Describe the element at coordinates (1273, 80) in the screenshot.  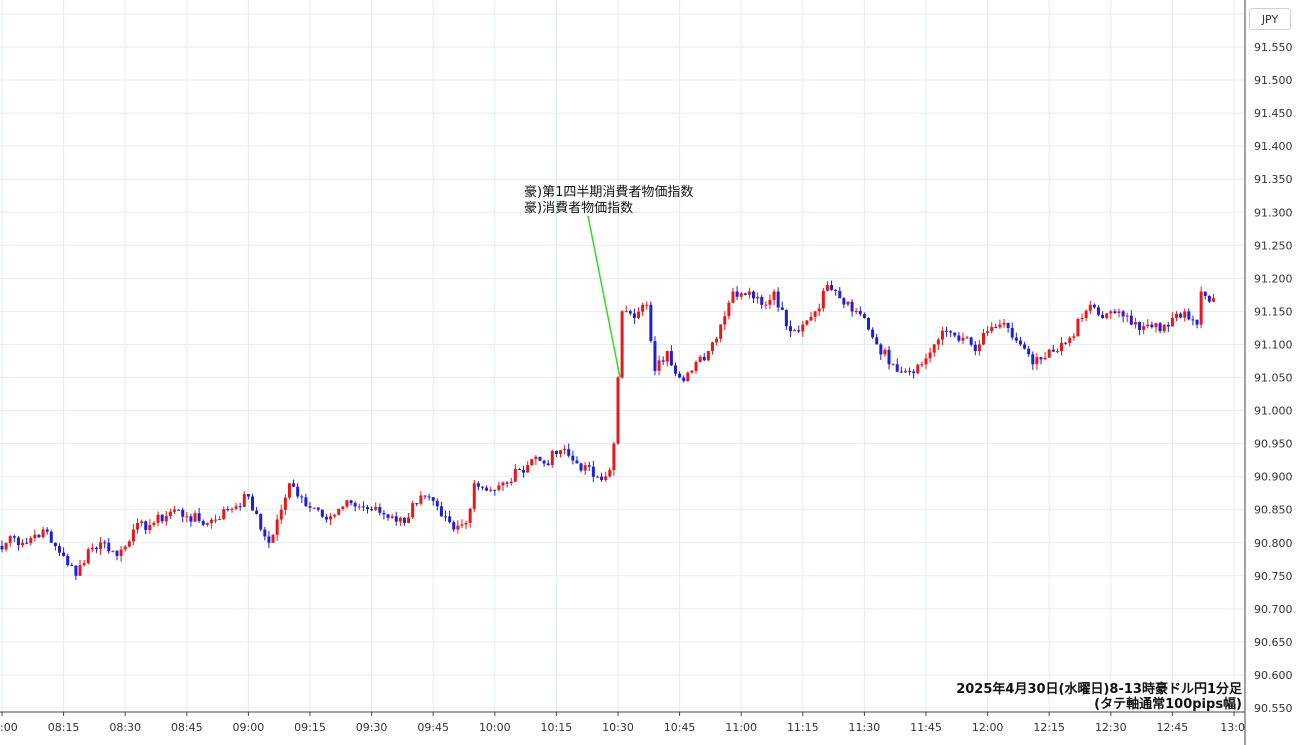
I see `y-tick-label: 91.500` at that location.